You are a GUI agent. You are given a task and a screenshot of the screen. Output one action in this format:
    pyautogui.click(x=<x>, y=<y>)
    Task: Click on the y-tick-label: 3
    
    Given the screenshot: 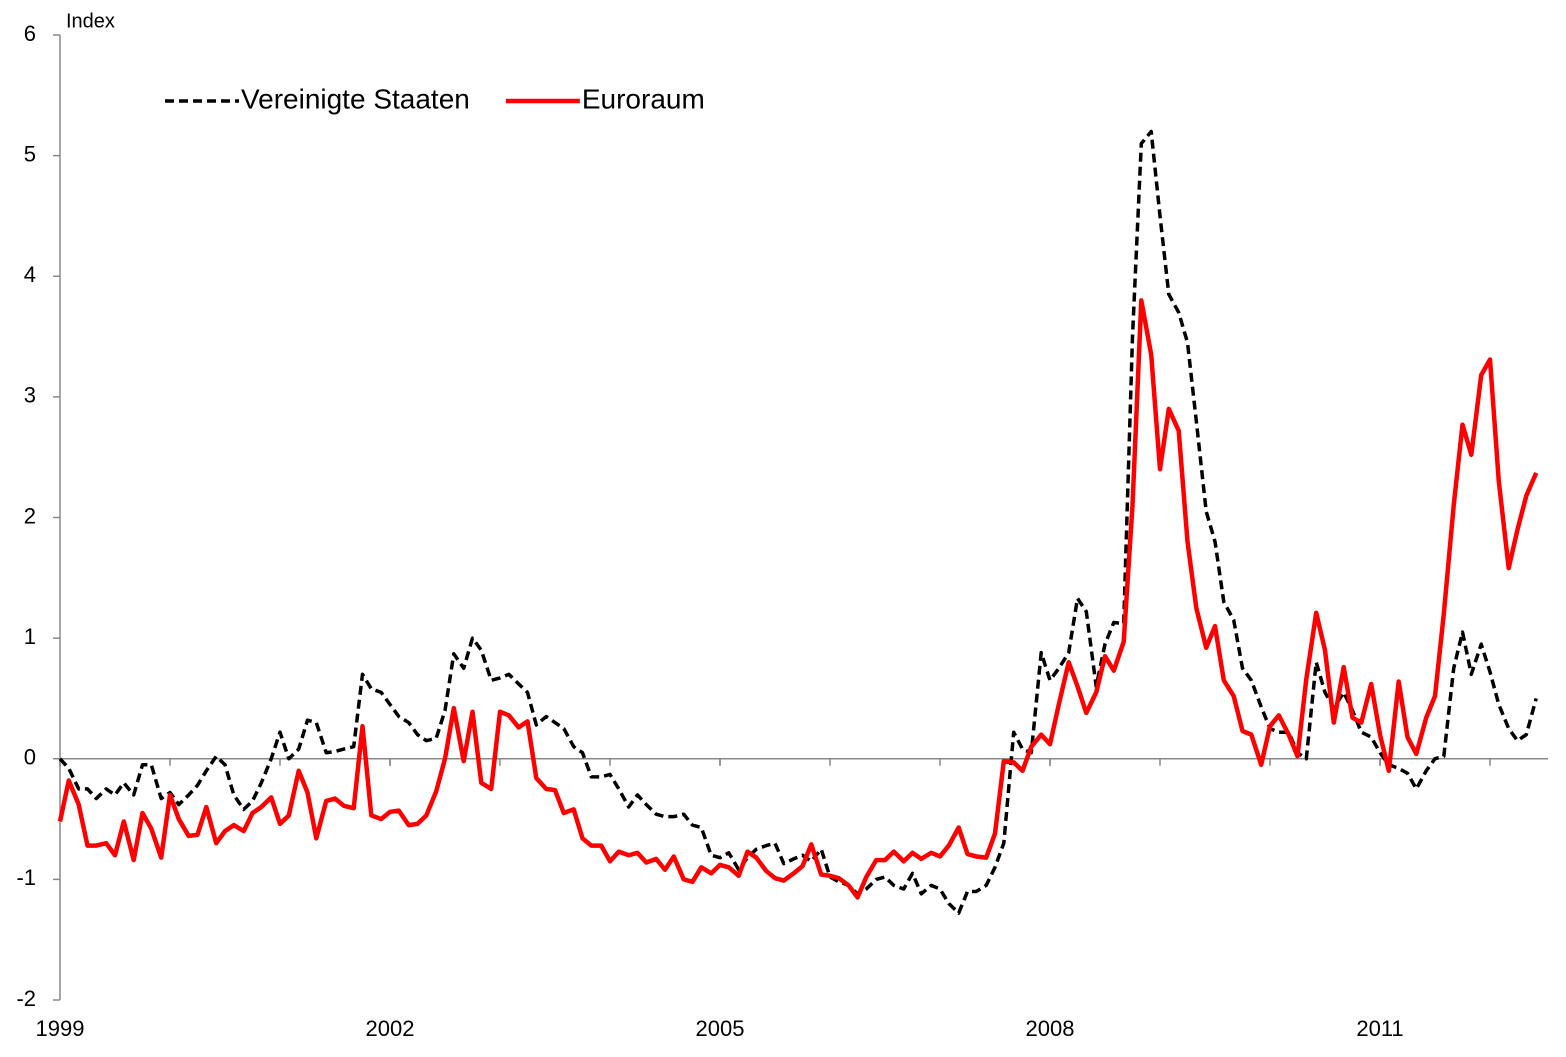 What is the action you would take?
    pyautogui.click(x=30, y=395)
    